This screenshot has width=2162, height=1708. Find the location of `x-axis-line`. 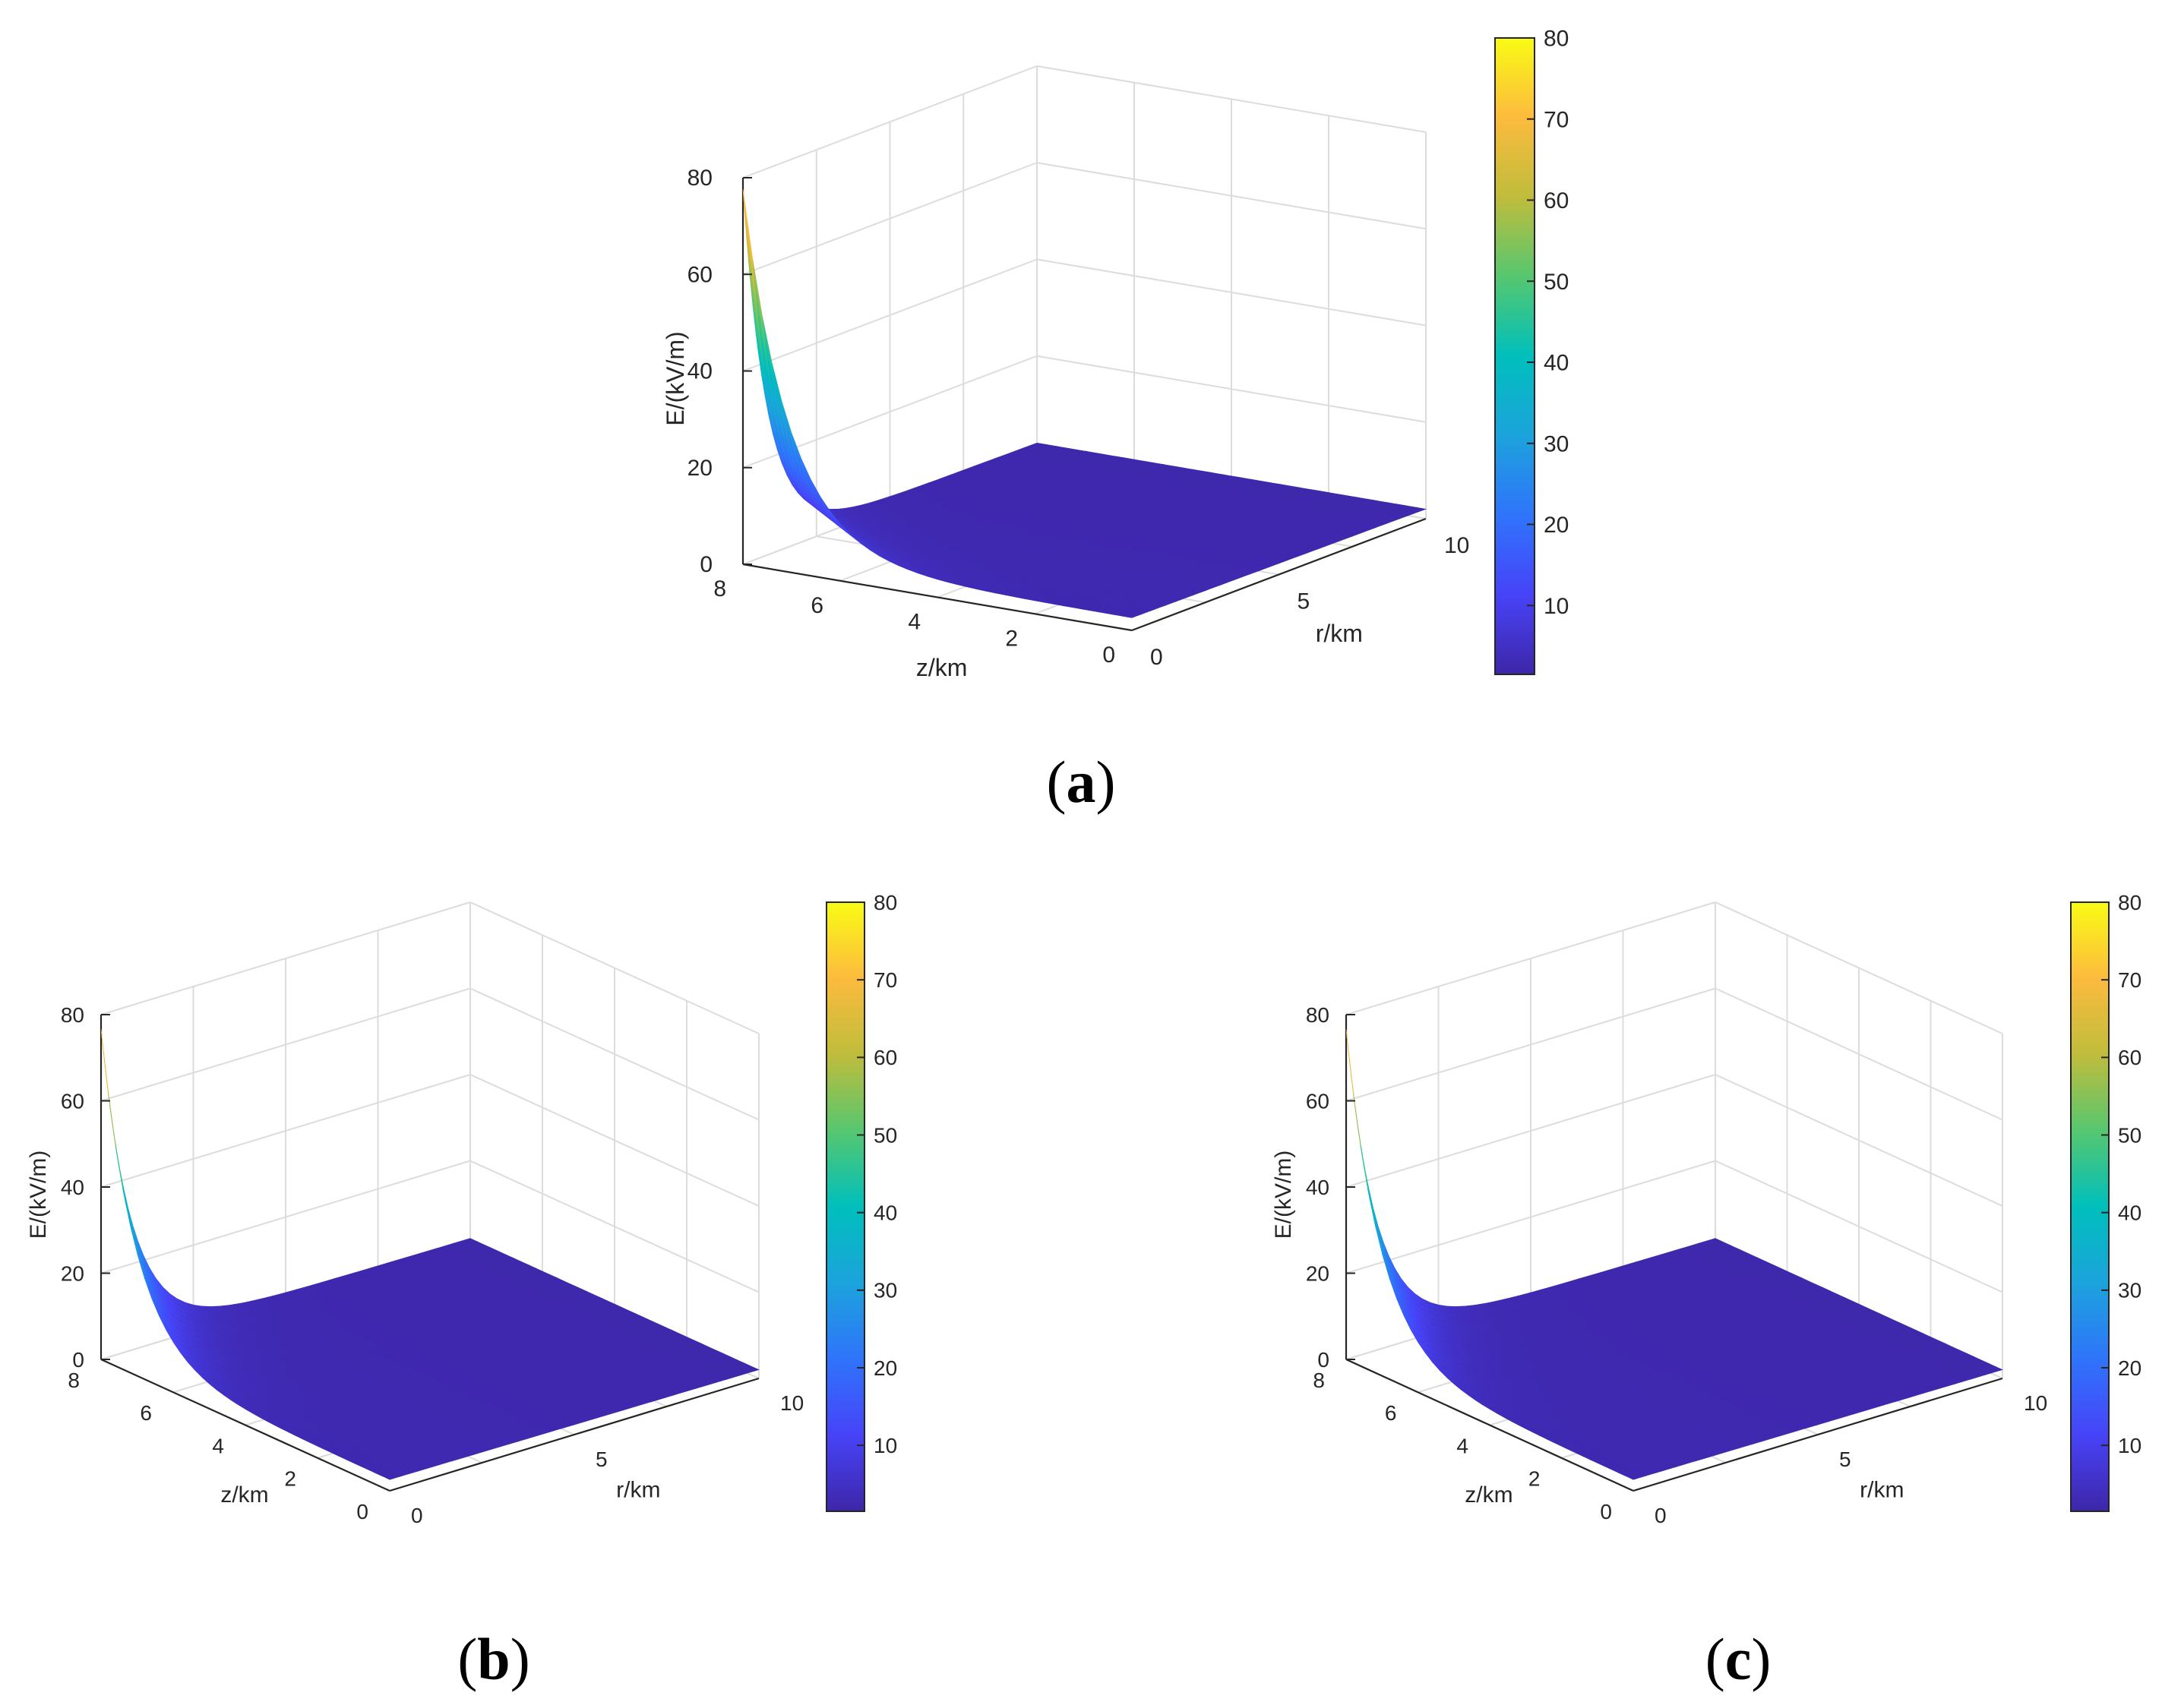

x-axis-line is located at coordinates (937, 597).